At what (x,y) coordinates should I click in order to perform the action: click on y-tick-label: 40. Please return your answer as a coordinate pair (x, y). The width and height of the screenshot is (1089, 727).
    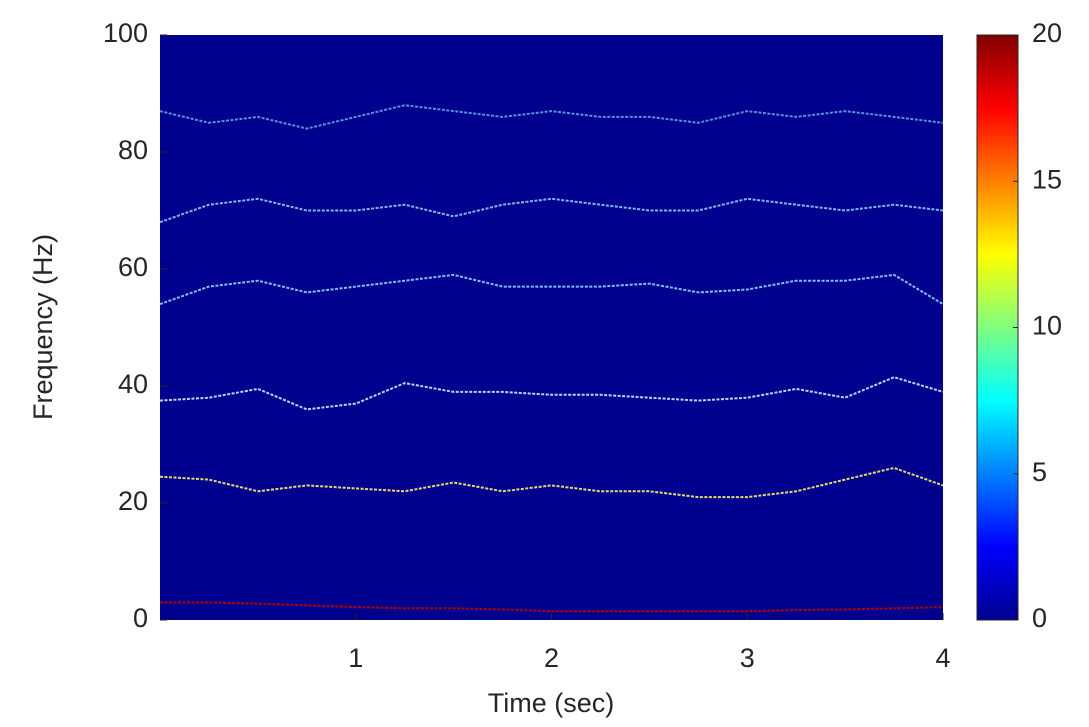
    Looking at the image, I should click on (133, 384).